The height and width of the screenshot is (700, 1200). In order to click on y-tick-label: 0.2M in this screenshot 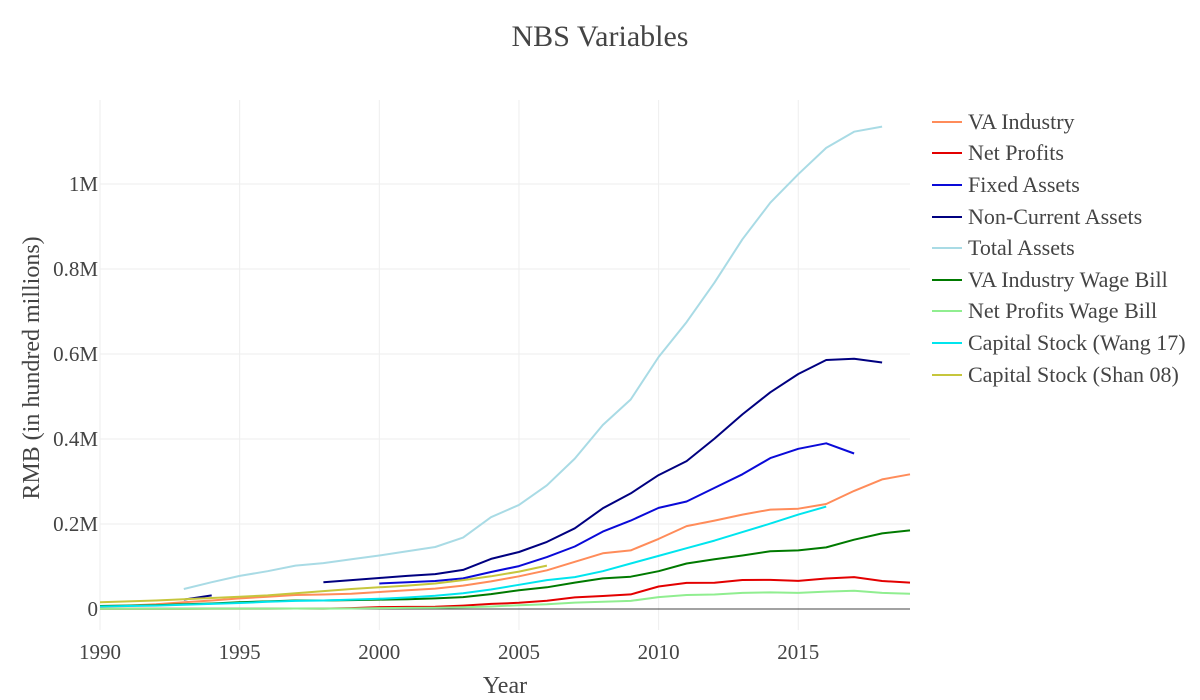, I will do `click(75, 524)`.